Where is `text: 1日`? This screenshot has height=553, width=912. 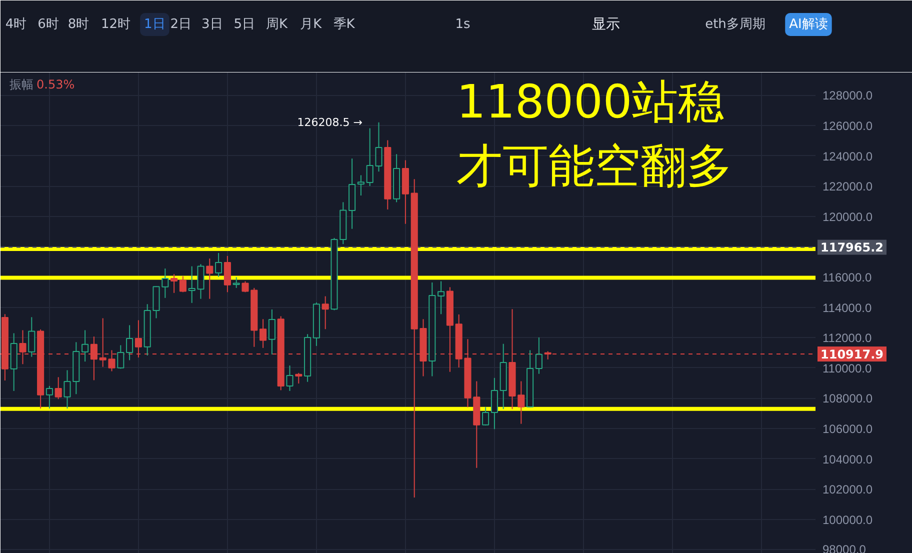
text: 1日 is located at coordinates (155, 24).